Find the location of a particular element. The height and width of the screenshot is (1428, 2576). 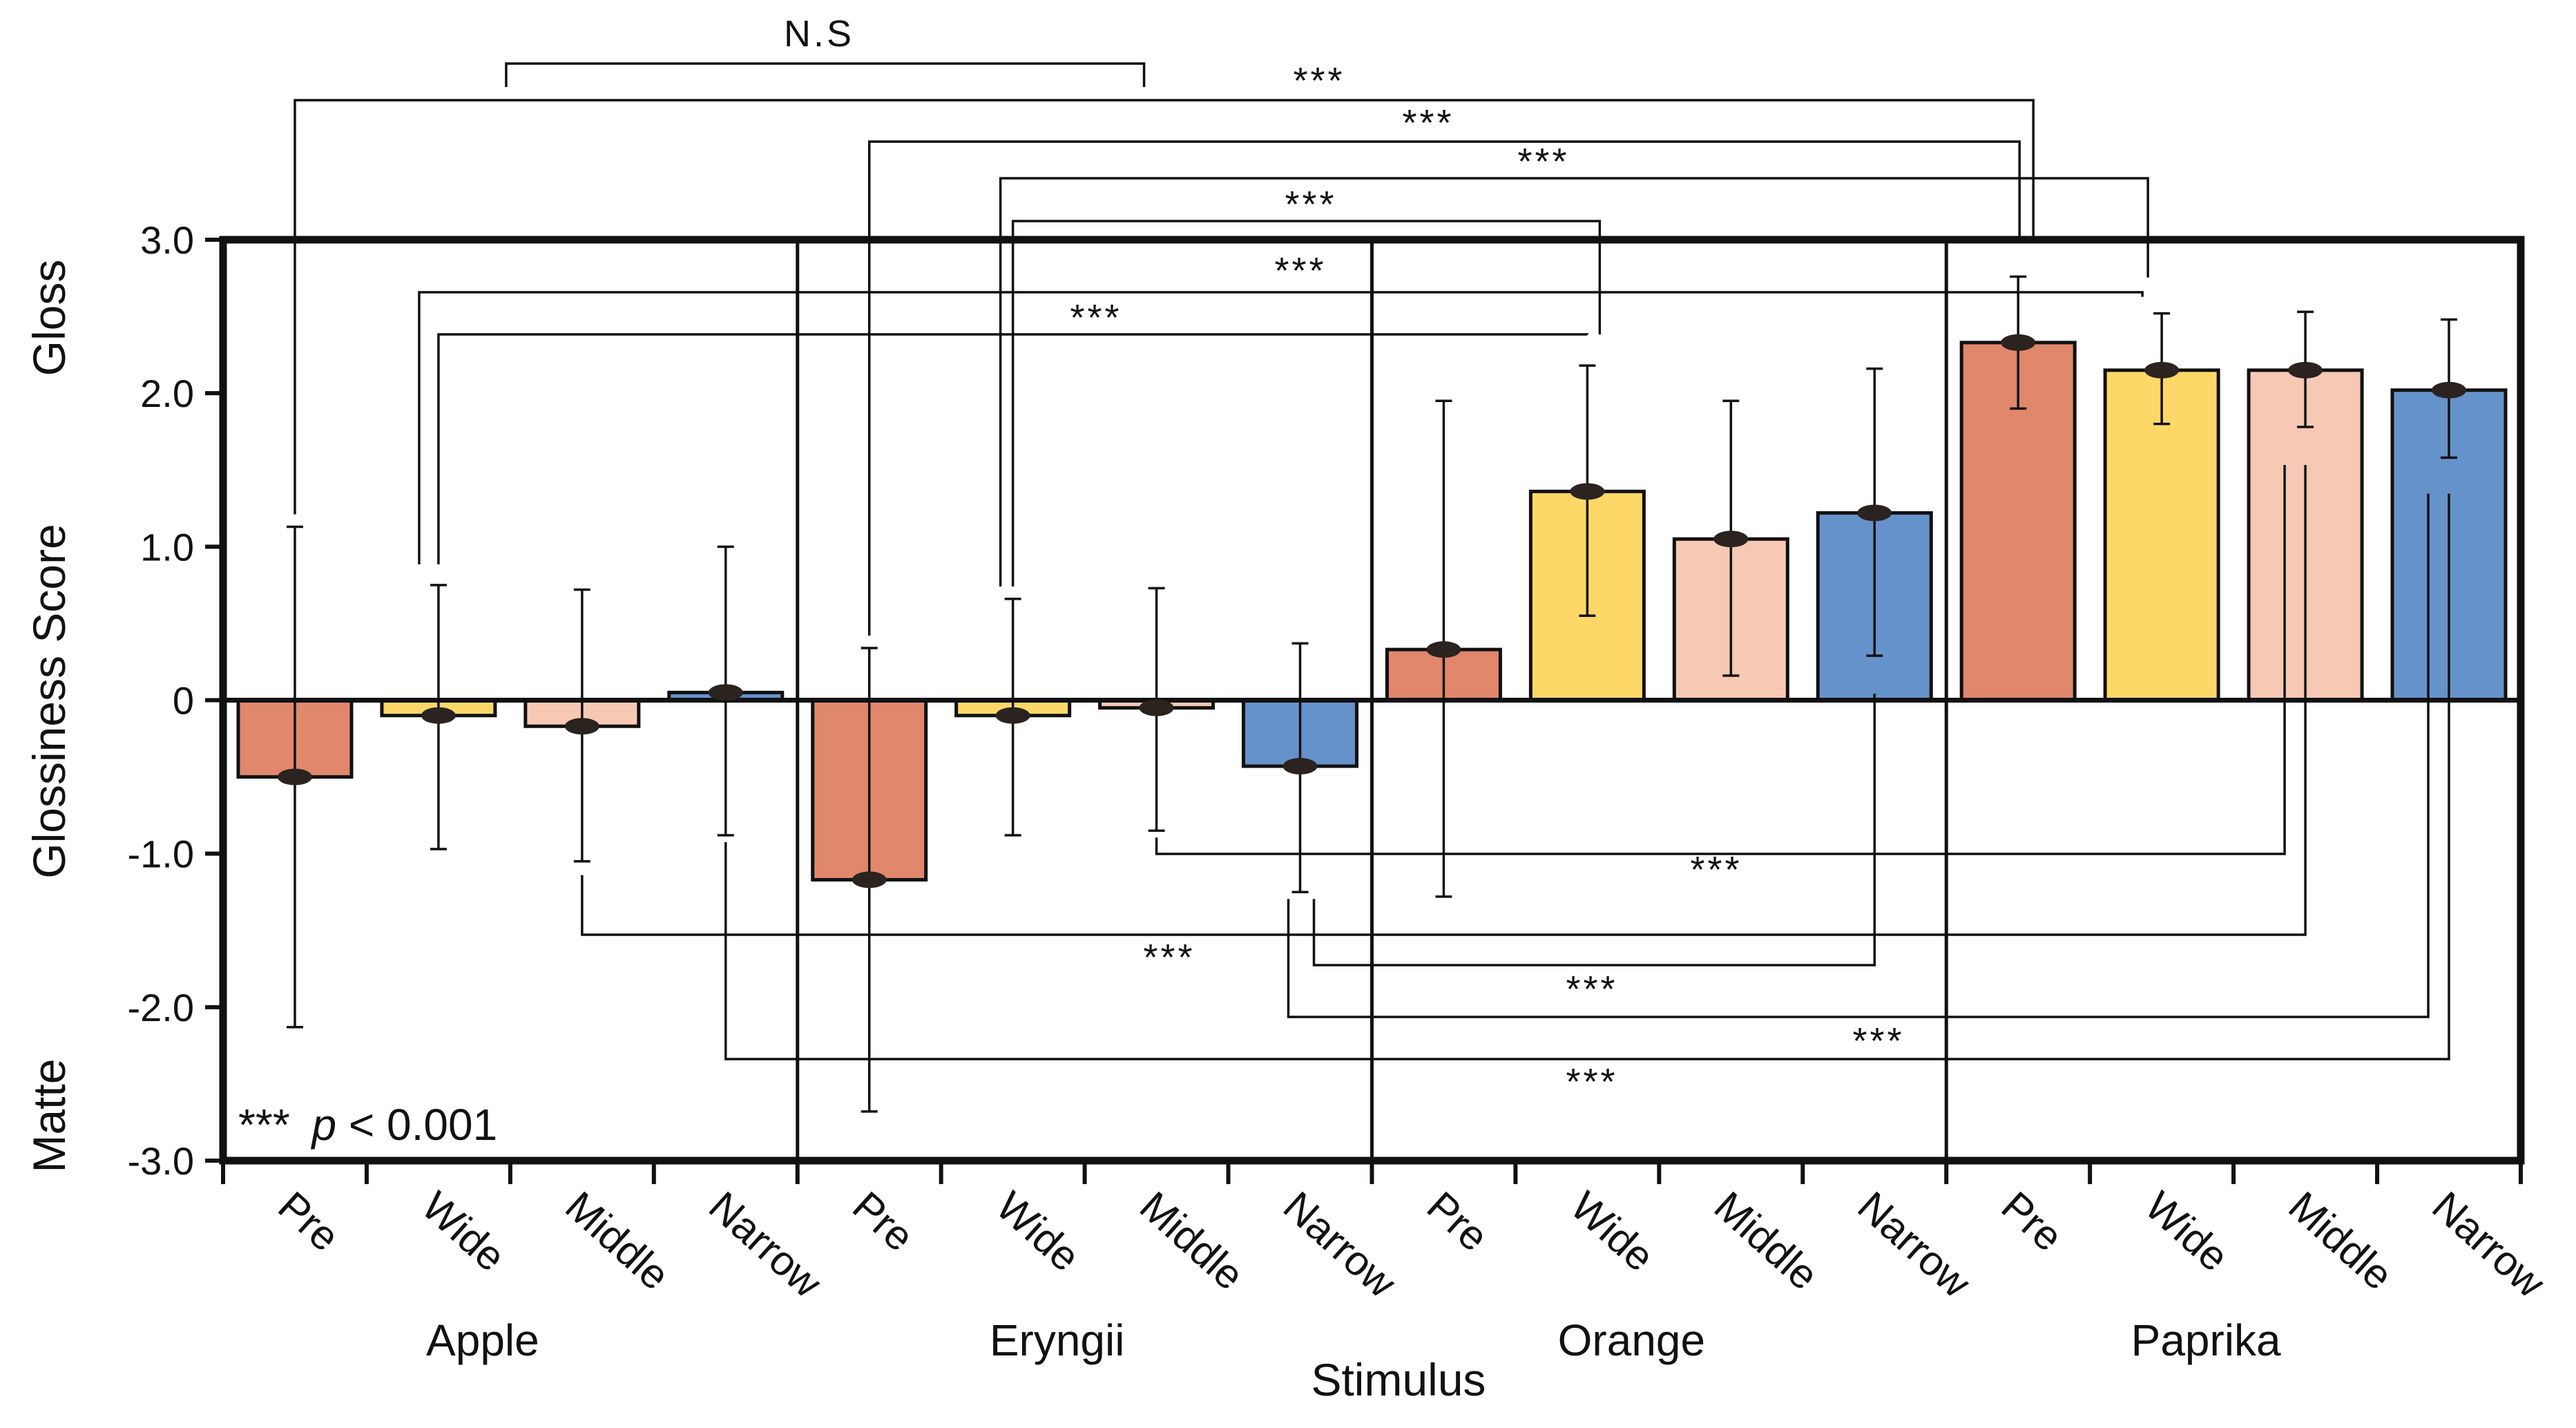

y-tick-label: 0 is located at coordinates (183, 701).